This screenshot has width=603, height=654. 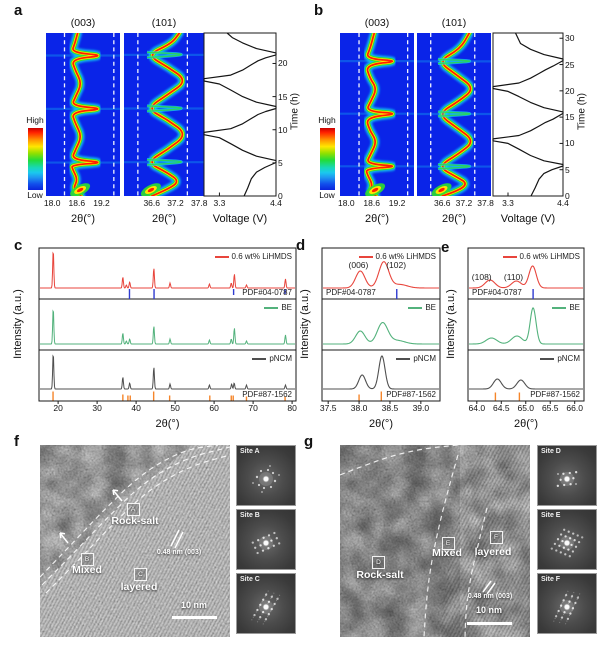 I want to click on bottom-blob-a003, so click(x=80, y=189).